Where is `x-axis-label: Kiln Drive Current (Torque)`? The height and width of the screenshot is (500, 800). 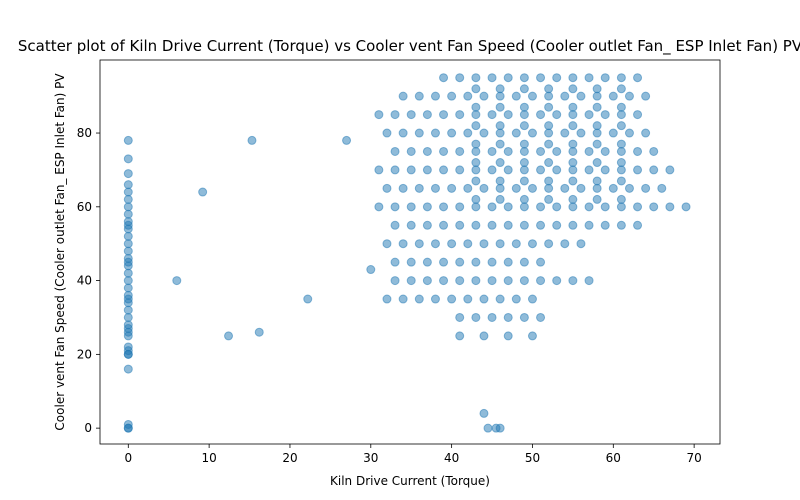 x-axis-label: Kiln Drive Current (Torque) is located at coordinates (410, 481).